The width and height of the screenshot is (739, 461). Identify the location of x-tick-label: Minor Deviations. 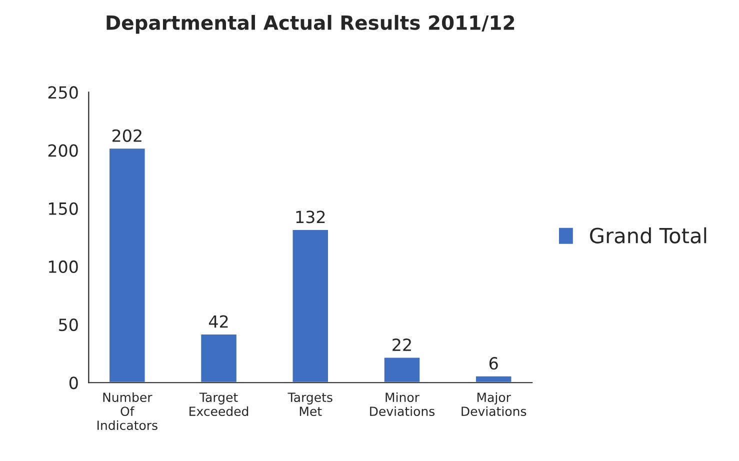
(402, 404).